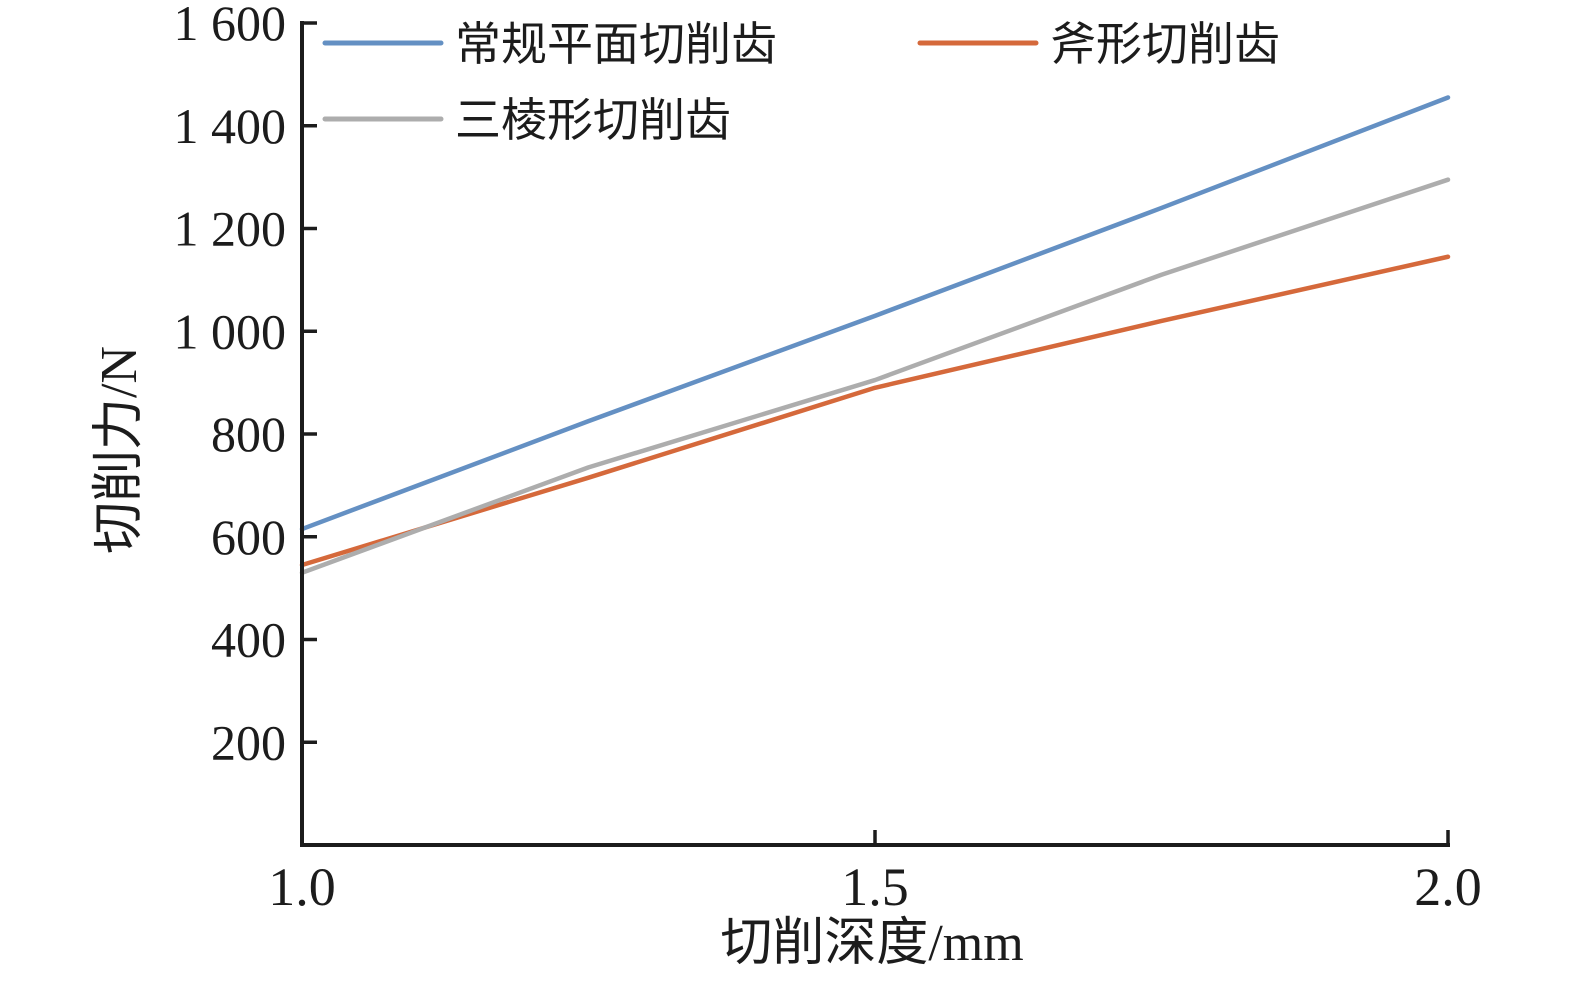 This screenshot has width=1575, height=985. I want to click on x-tick-label: 1.5, so click(875, 887).